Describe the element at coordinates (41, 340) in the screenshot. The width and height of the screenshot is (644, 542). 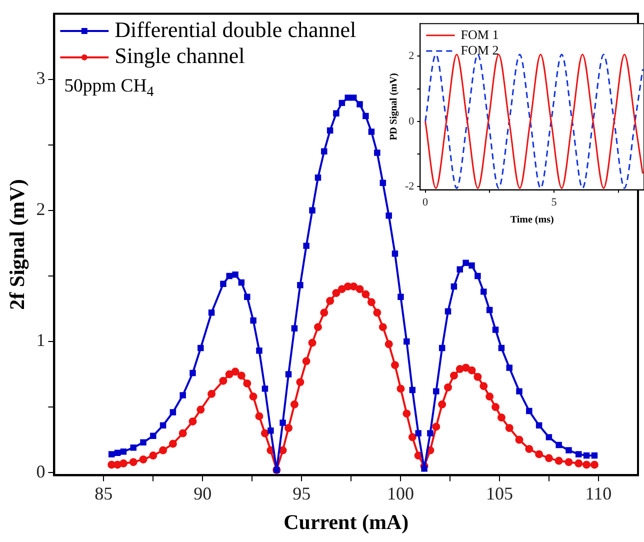
I see `y-tick-label: 1` at that location.